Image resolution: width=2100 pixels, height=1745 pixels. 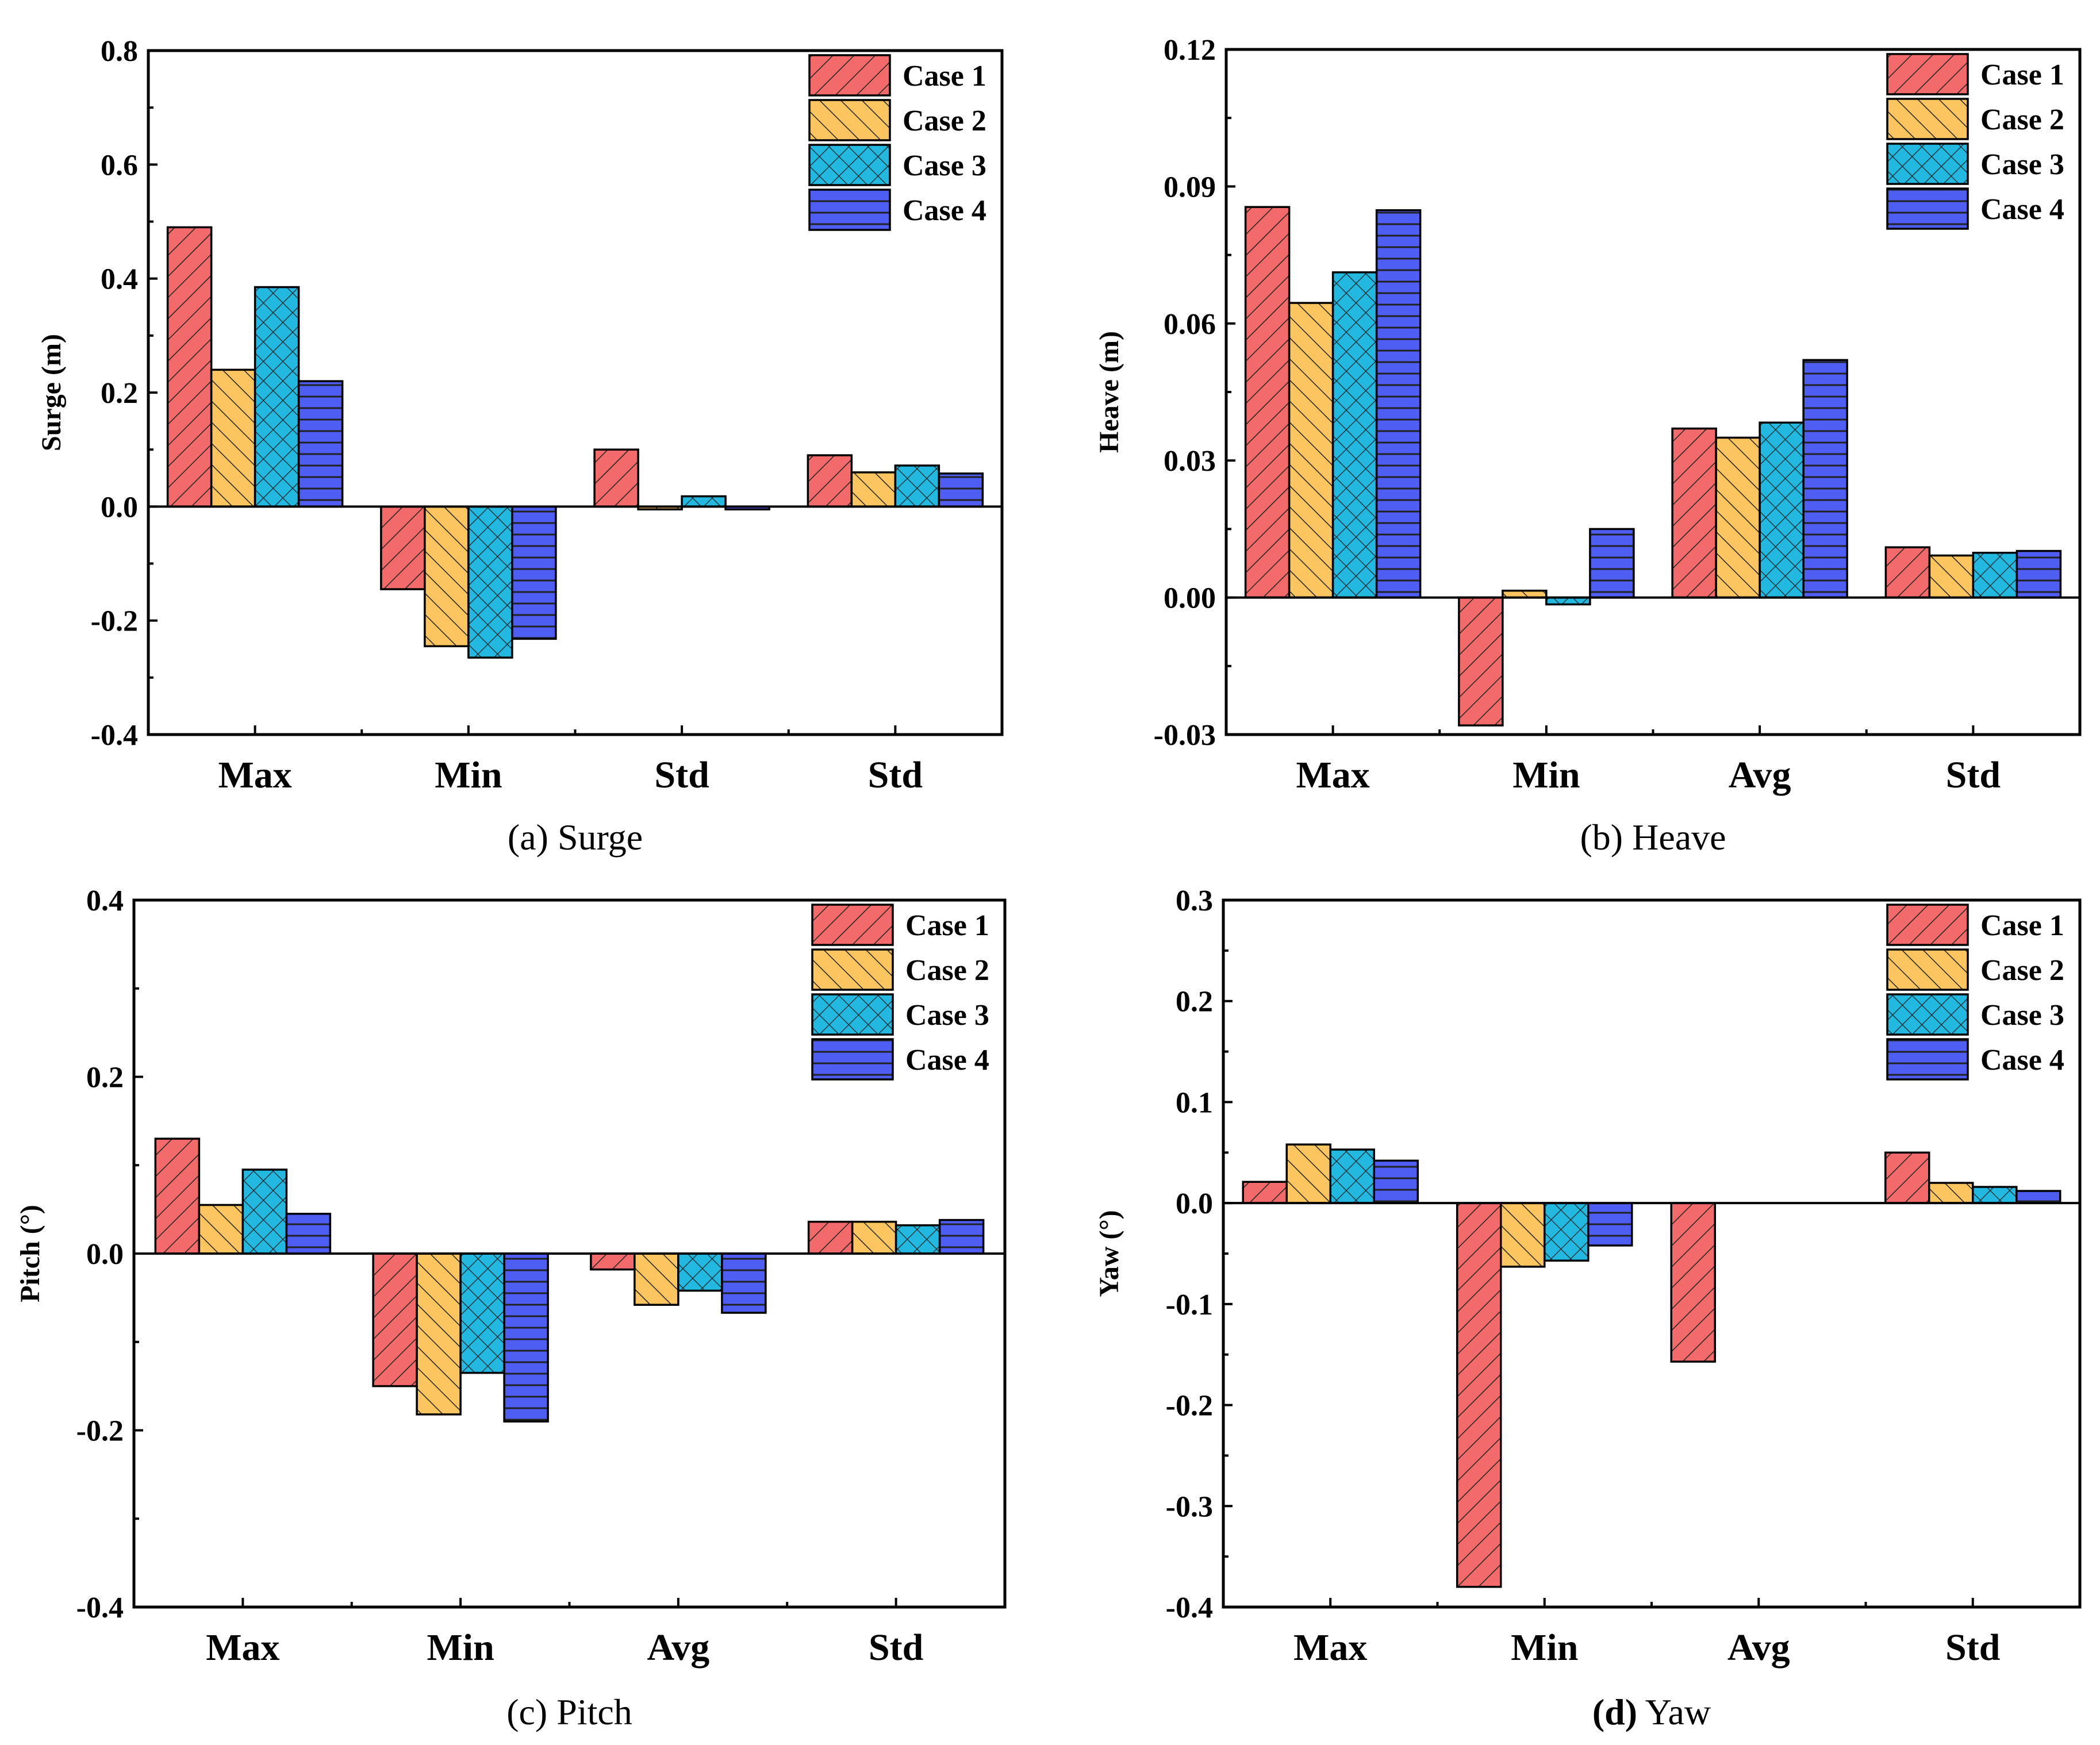 What do you see at coordinates (526, 1712) in the screenshot?
I see `caption-prefix: (c)` at bounding box center [526, 1712].